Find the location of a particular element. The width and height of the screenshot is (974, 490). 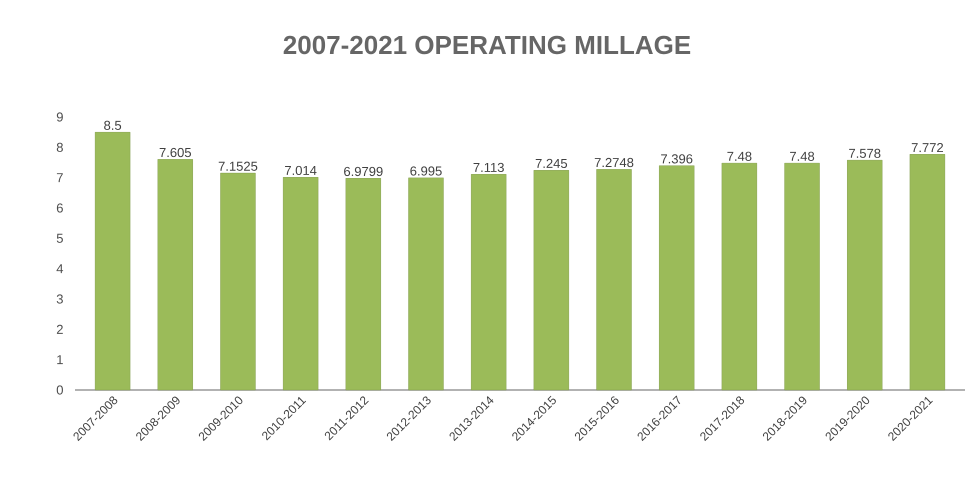

y-tick-label: 2 is located at coordinates (59, 329).